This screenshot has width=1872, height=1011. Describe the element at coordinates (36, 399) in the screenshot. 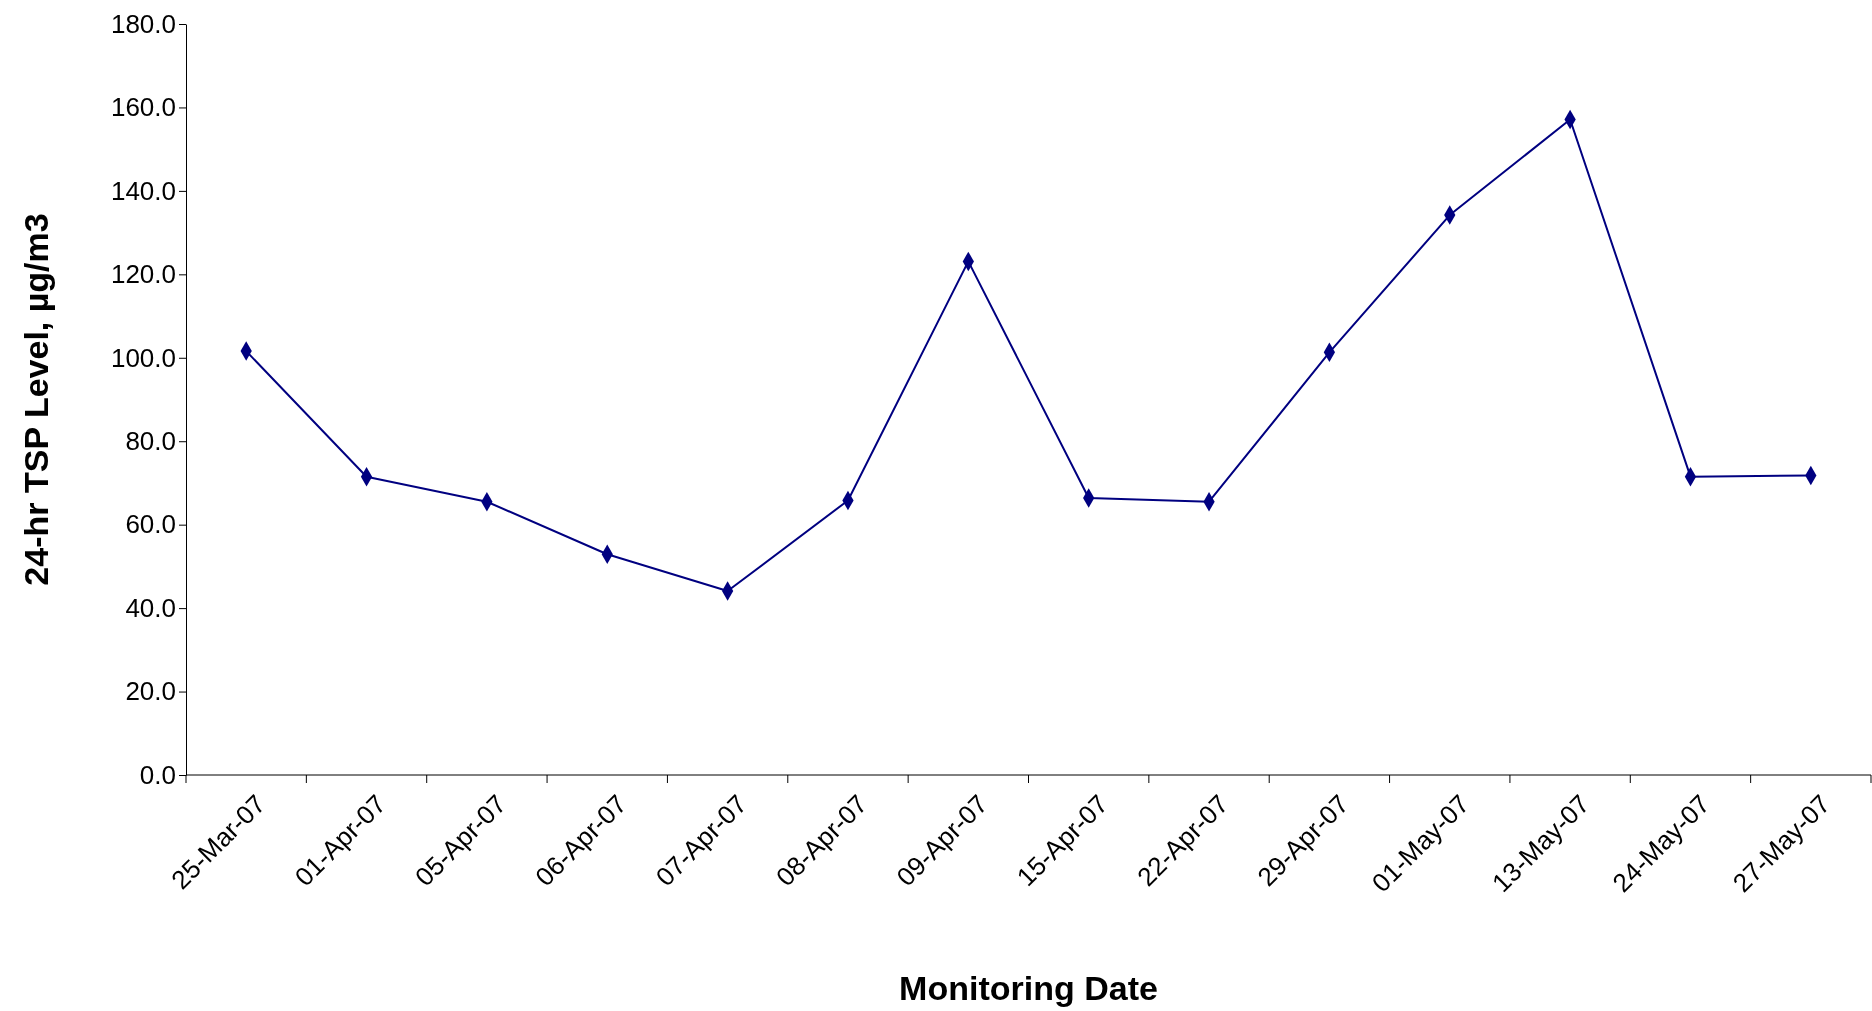

I see `y-axis-title: 24-hr TSP Level, µg/m3` at that location.